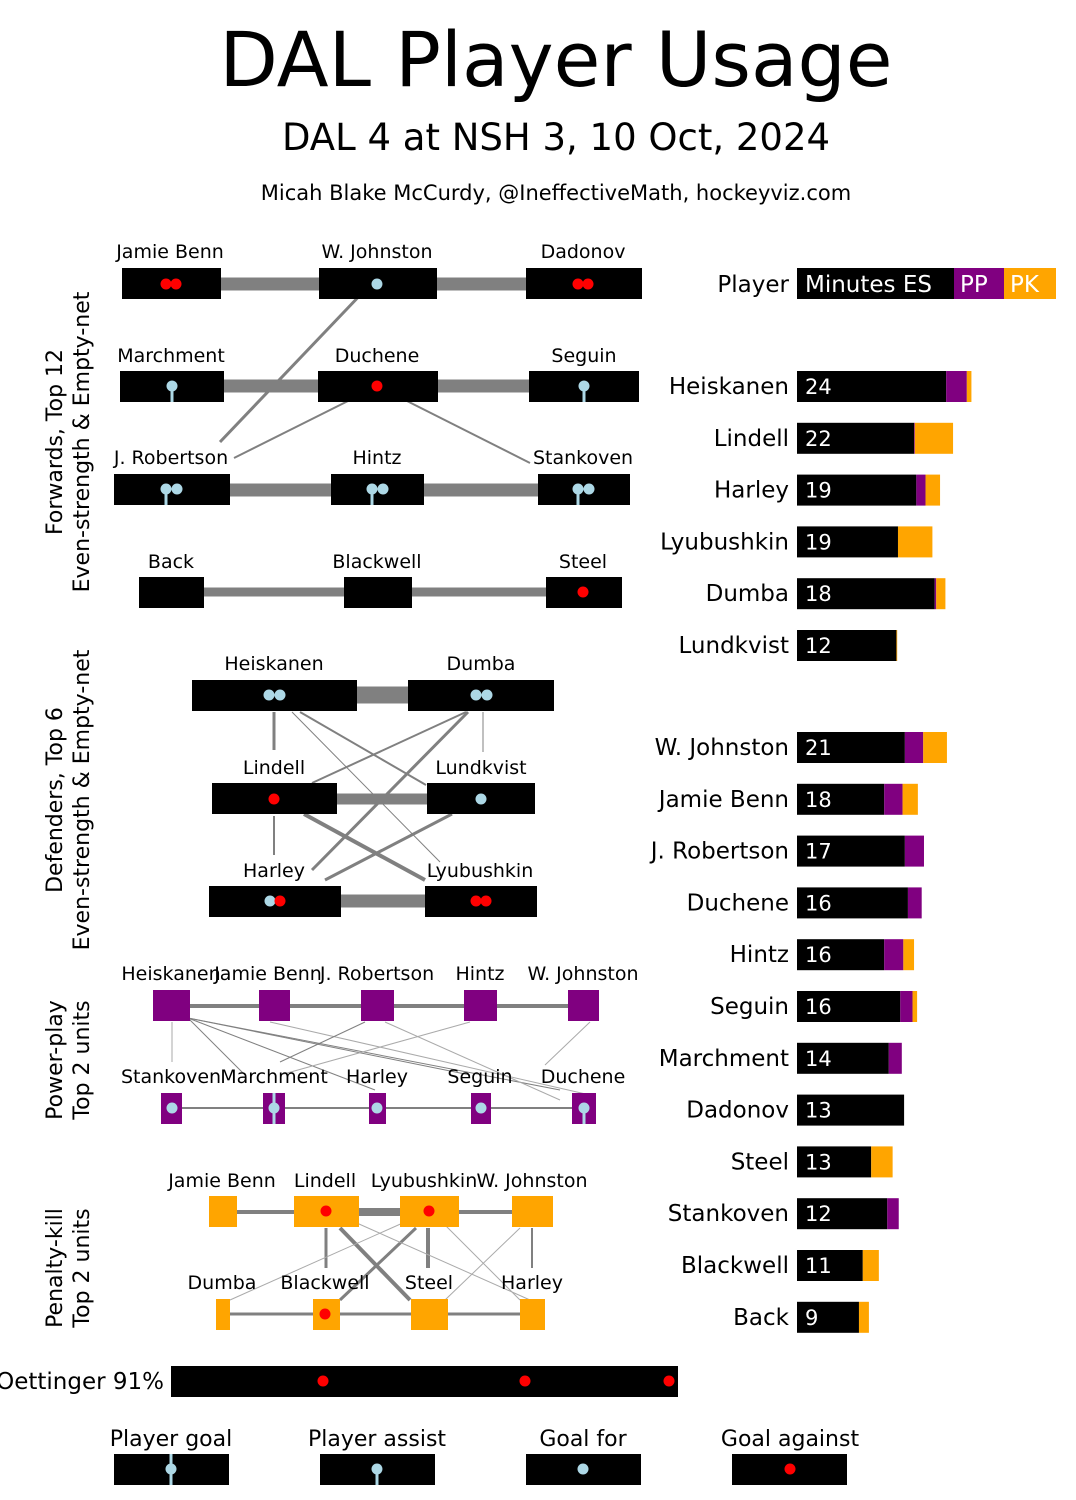 The height and width of the screenshot is (1500, 1076). Describe the element at coordinates (719, 852) in the screenshot. I see `bar-player-name: J. Robertson` at that location.